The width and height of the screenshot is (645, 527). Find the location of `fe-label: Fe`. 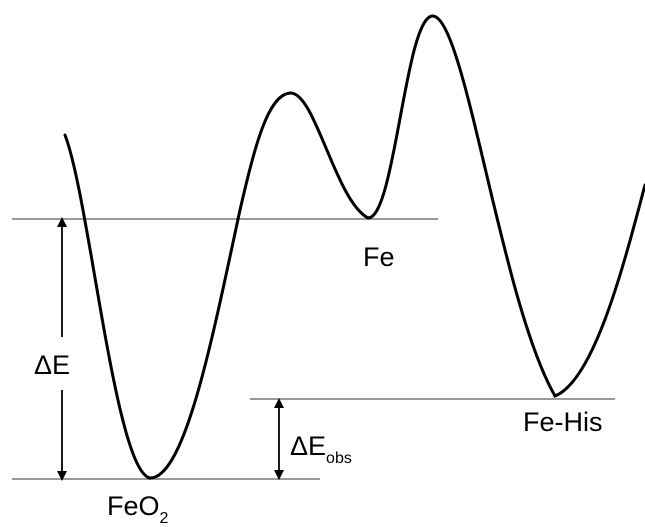

fe-label: Fe is located at coordinates (379, 257).